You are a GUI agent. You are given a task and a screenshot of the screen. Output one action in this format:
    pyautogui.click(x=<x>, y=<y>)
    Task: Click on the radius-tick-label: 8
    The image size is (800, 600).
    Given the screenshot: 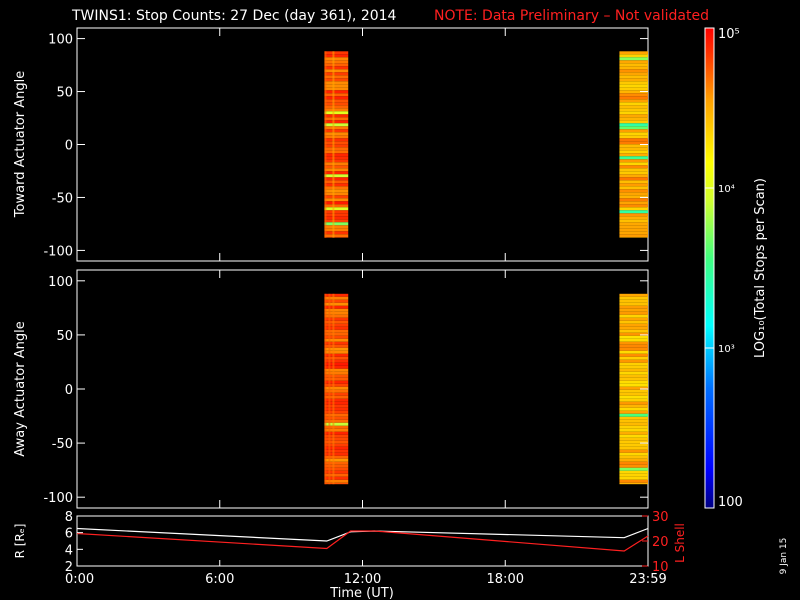 What is the action you would take?
    pyautogui.click(x=69, y=517)
    